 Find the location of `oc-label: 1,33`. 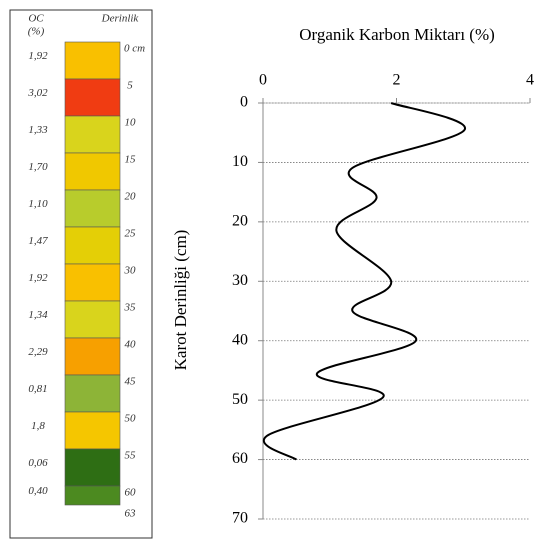

oc-label: 1,33 is located at coordinates (38, 130).